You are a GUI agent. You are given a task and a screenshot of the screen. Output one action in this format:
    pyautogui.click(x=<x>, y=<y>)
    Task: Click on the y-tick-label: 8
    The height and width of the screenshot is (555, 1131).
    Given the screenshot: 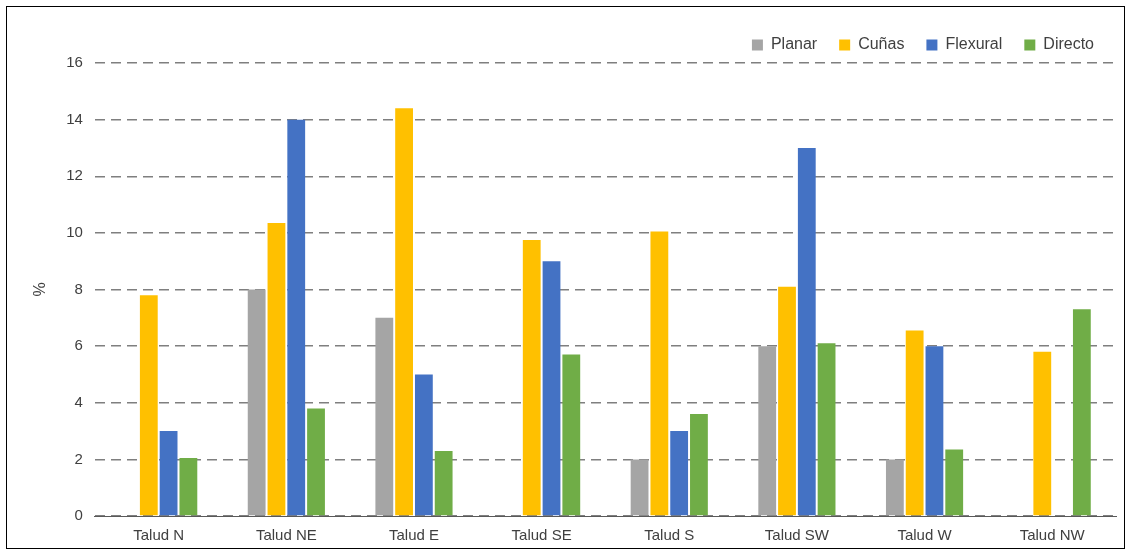 What is the action you would take?
    pyautogui.click(x=78, y=288)
    